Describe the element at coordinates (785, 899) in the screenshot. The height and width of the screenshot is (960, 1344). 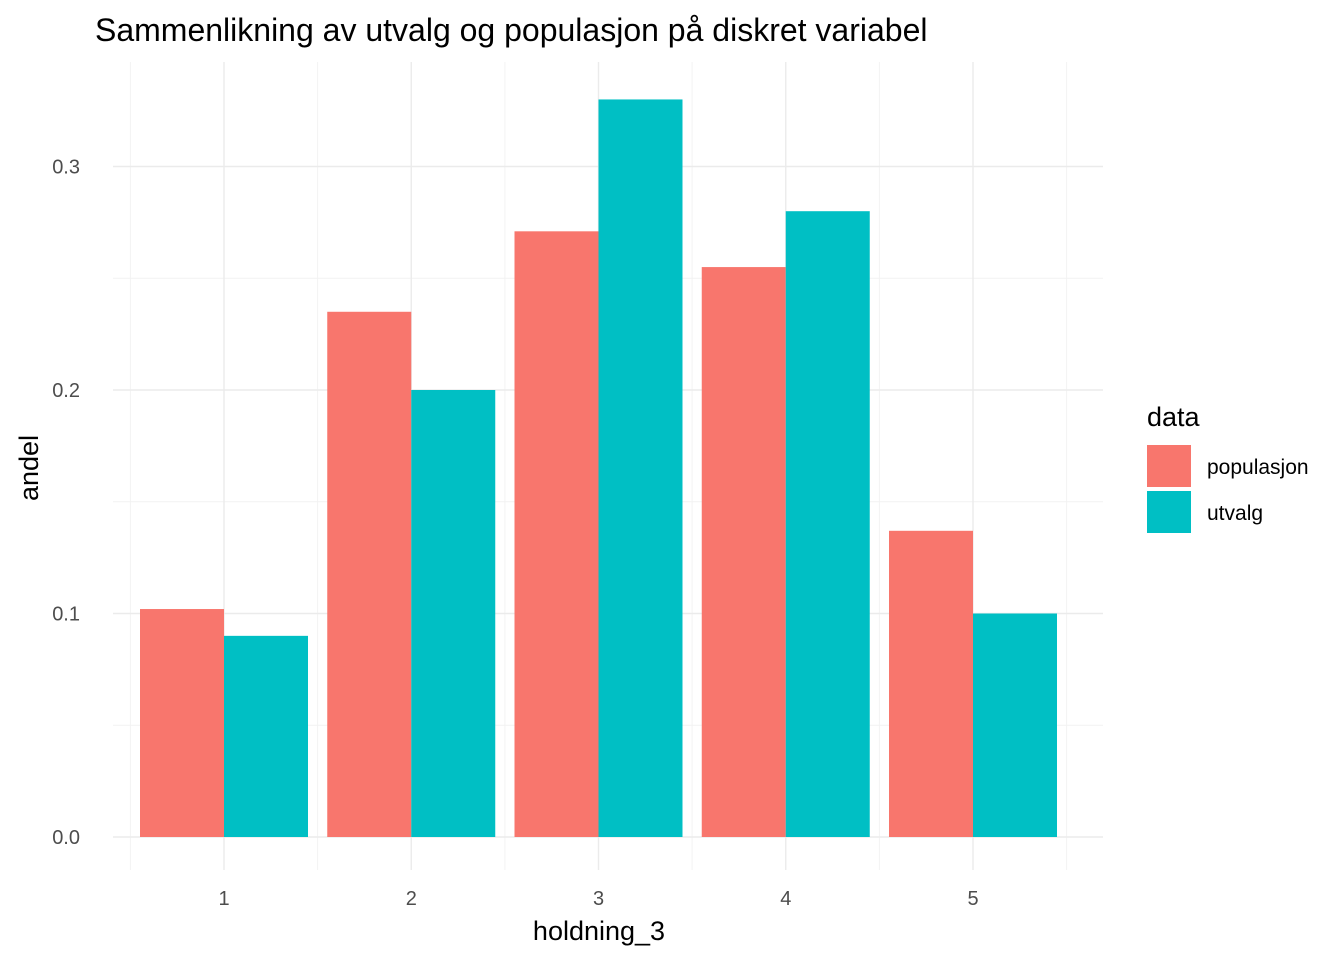
I see `x-tick-label: 4` at that location.